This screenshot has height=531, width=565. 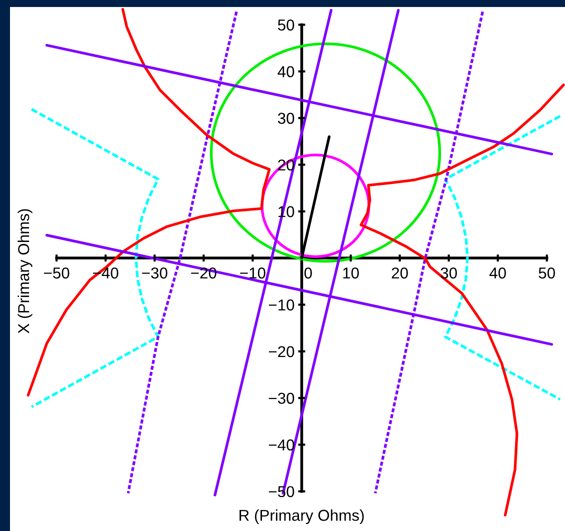 What do you see at coordinates (281, 305) in the screenshot?
I see `y-tick-label: −10` at bounding box center [281, 305].